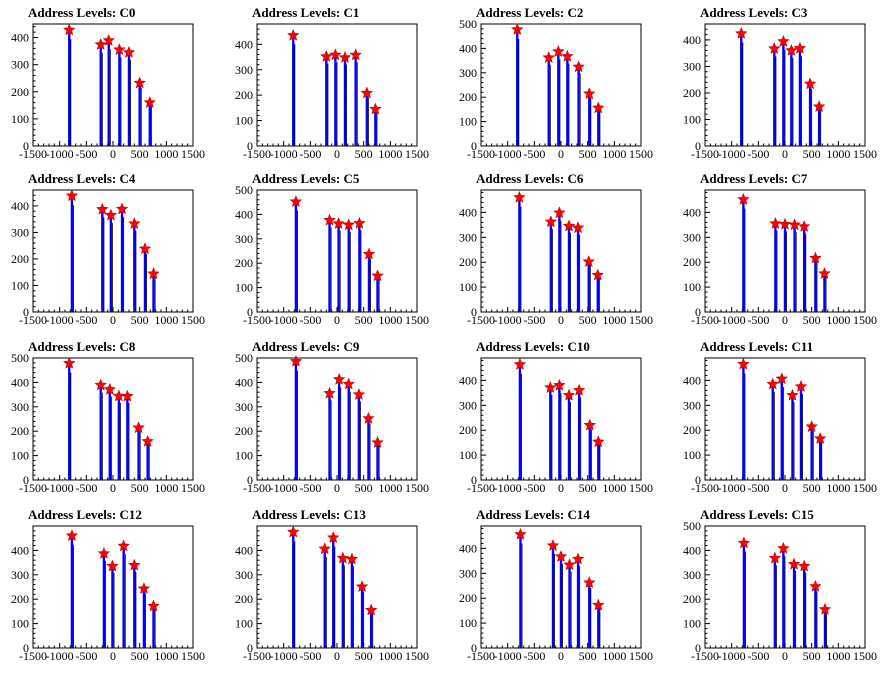 This screenshot has width=896, height=677. Describe the element at coordinates (757, 346) in the screenshot. I see `chart-title: Address Levels: C11` at that location.